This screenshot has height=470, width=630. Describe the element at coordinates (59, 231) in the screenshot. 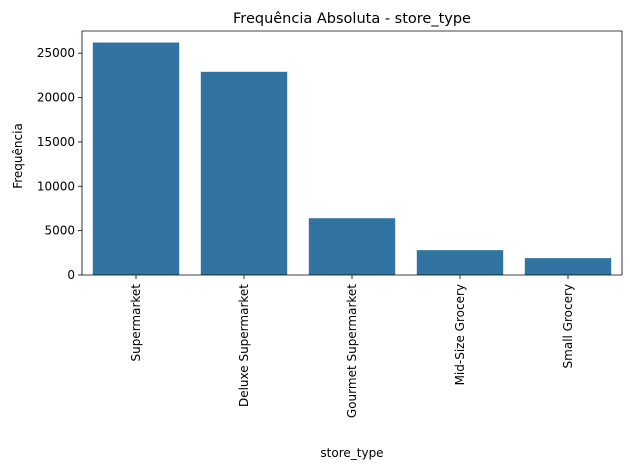

I see `y-tick-label: 5000` at that location.